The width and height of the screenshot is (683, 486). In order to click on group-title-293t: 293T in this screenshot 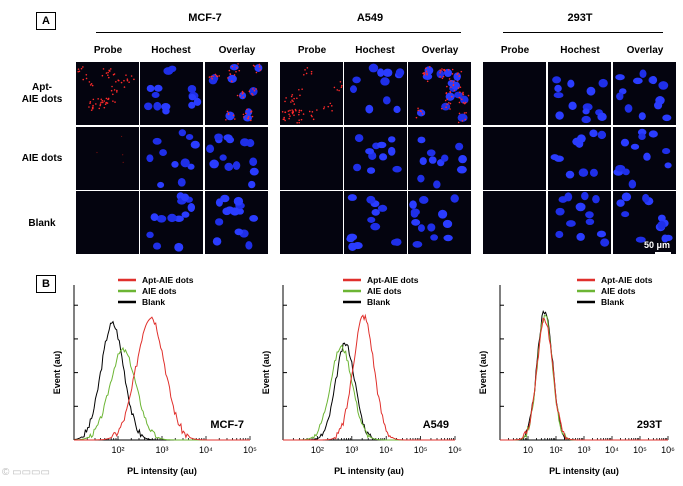, I will do `click(580, 18)`.